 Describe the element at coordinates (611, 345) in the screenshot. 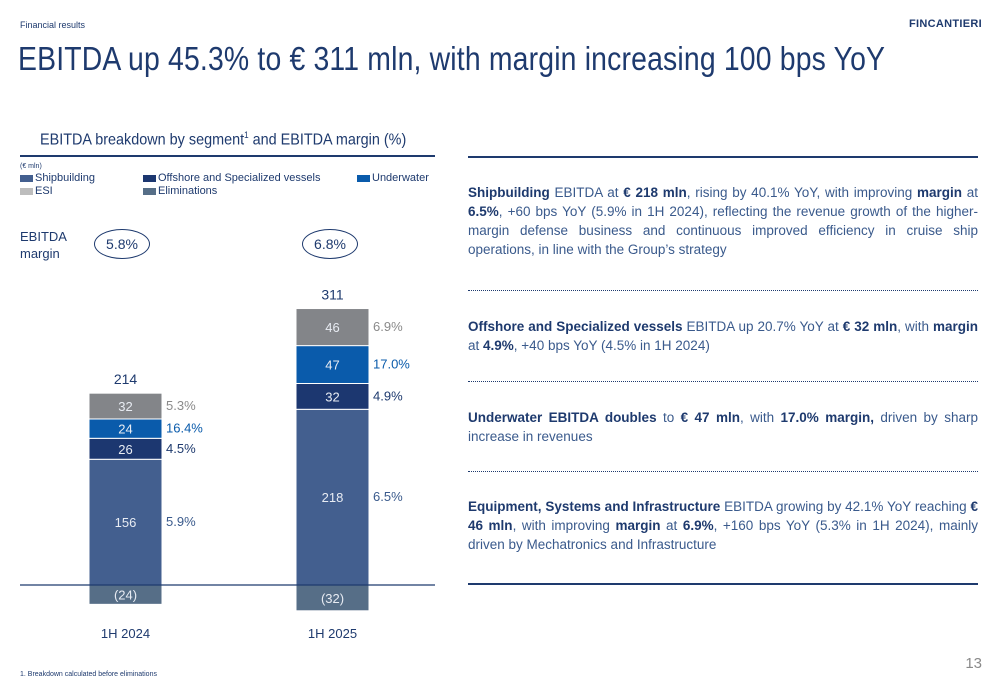

I see `body-text: , +40 bps YoY (4.5% in 1H 2024)` at that location.